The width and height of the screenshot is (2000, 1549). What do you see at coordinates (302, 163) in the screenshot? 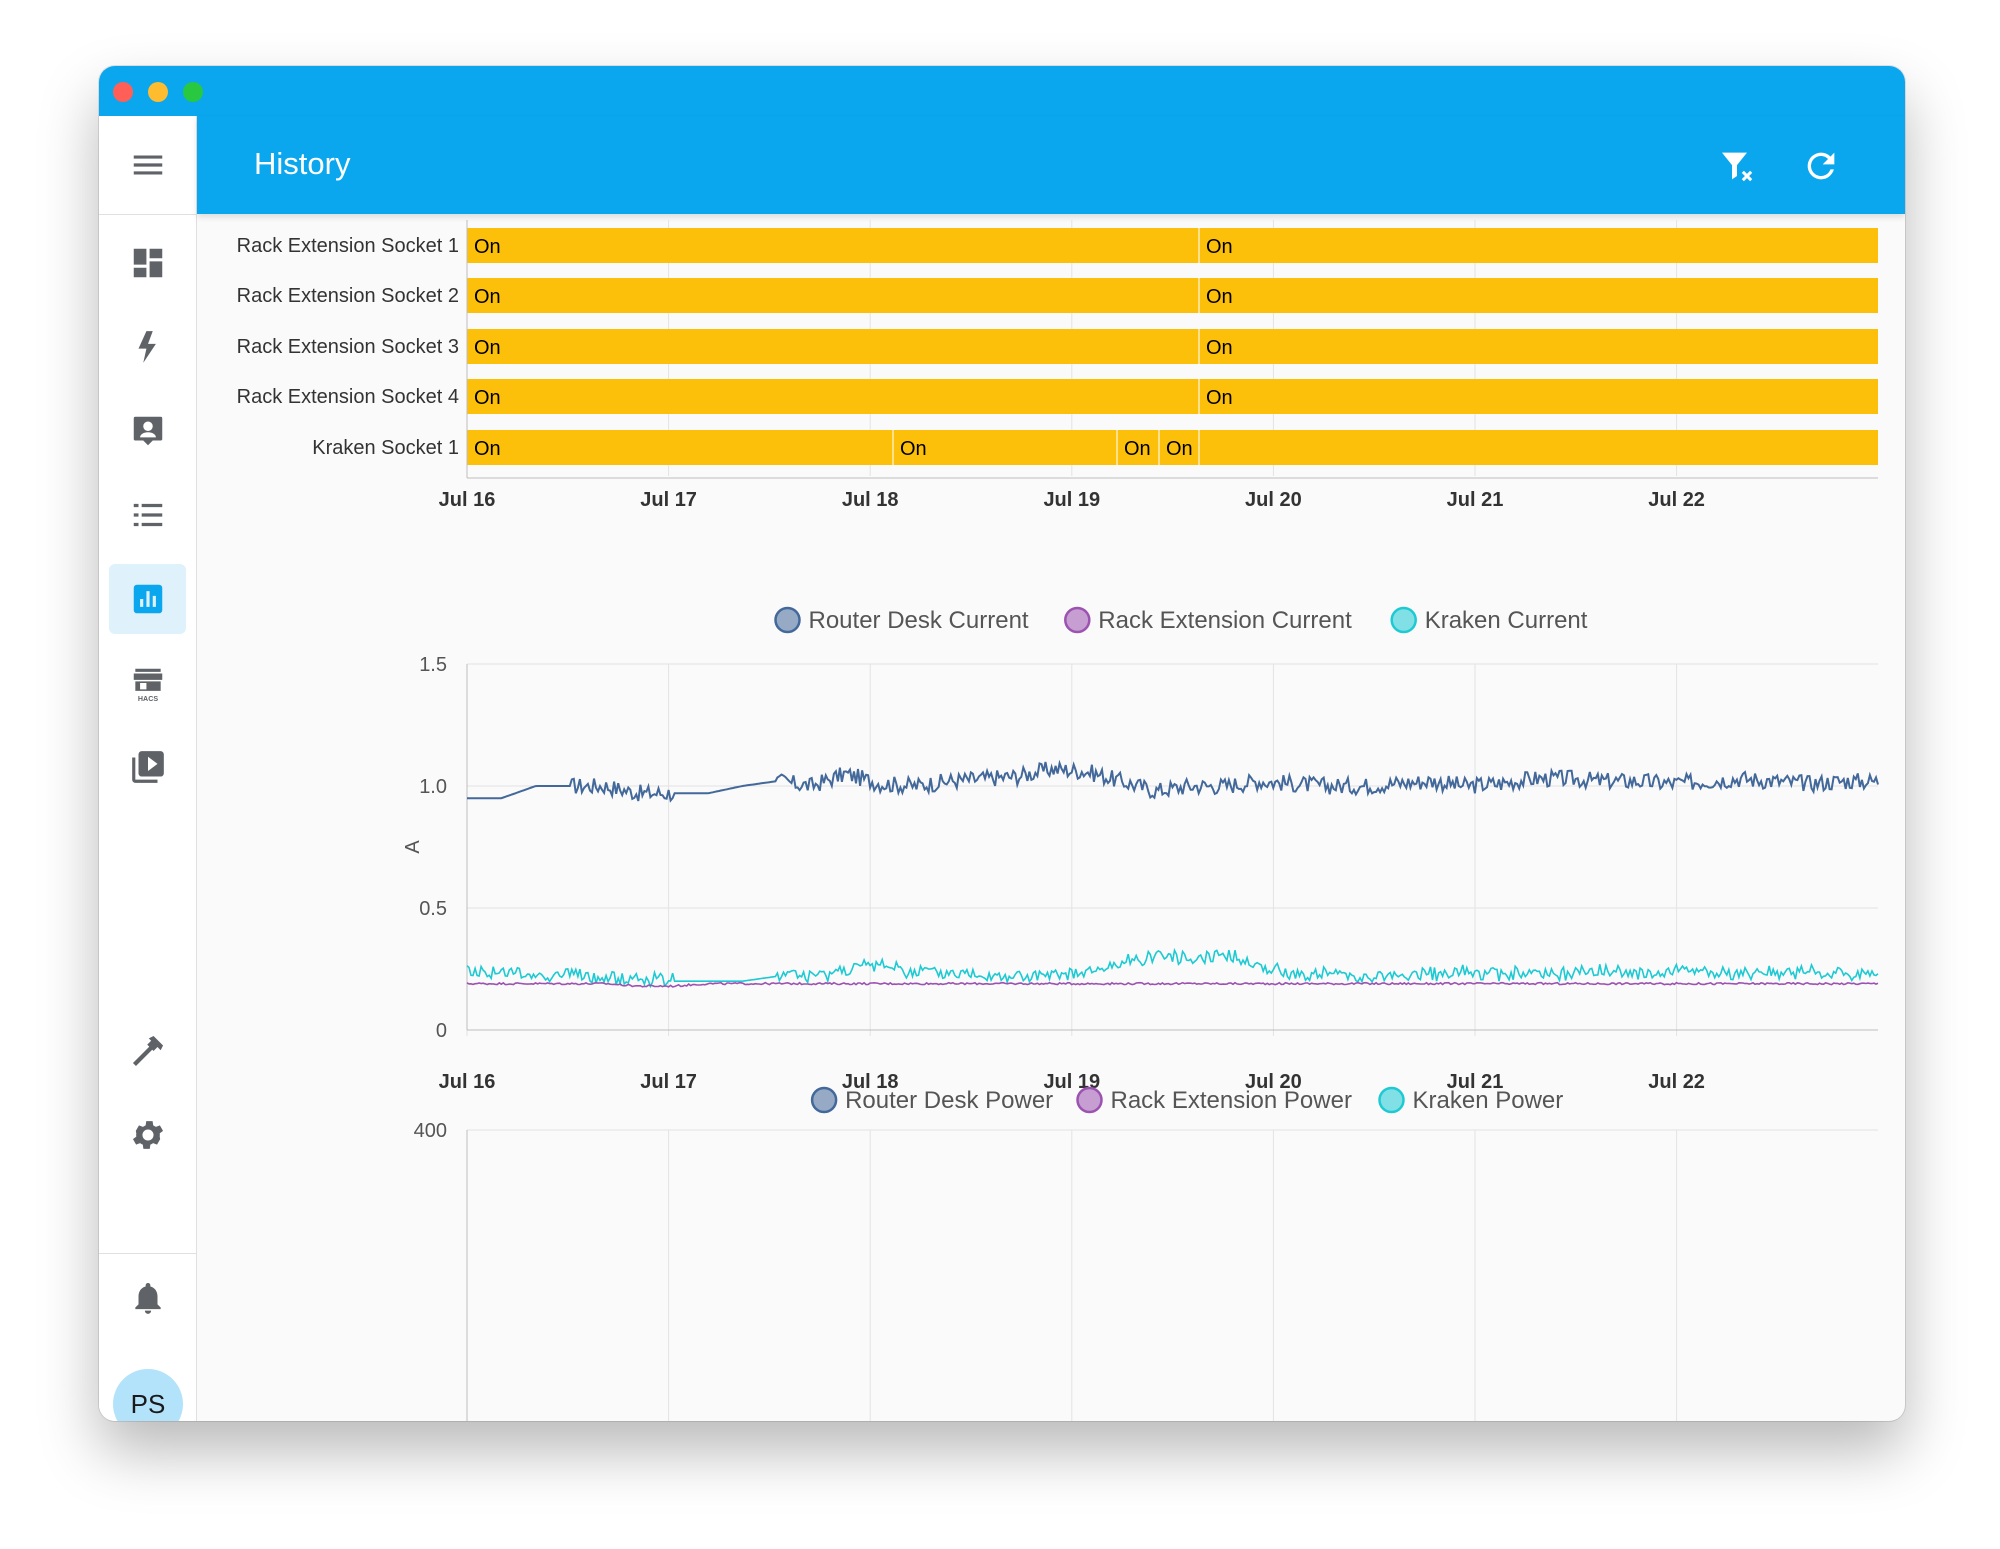
I see `page-title: History` at bounding box center [302, 163].